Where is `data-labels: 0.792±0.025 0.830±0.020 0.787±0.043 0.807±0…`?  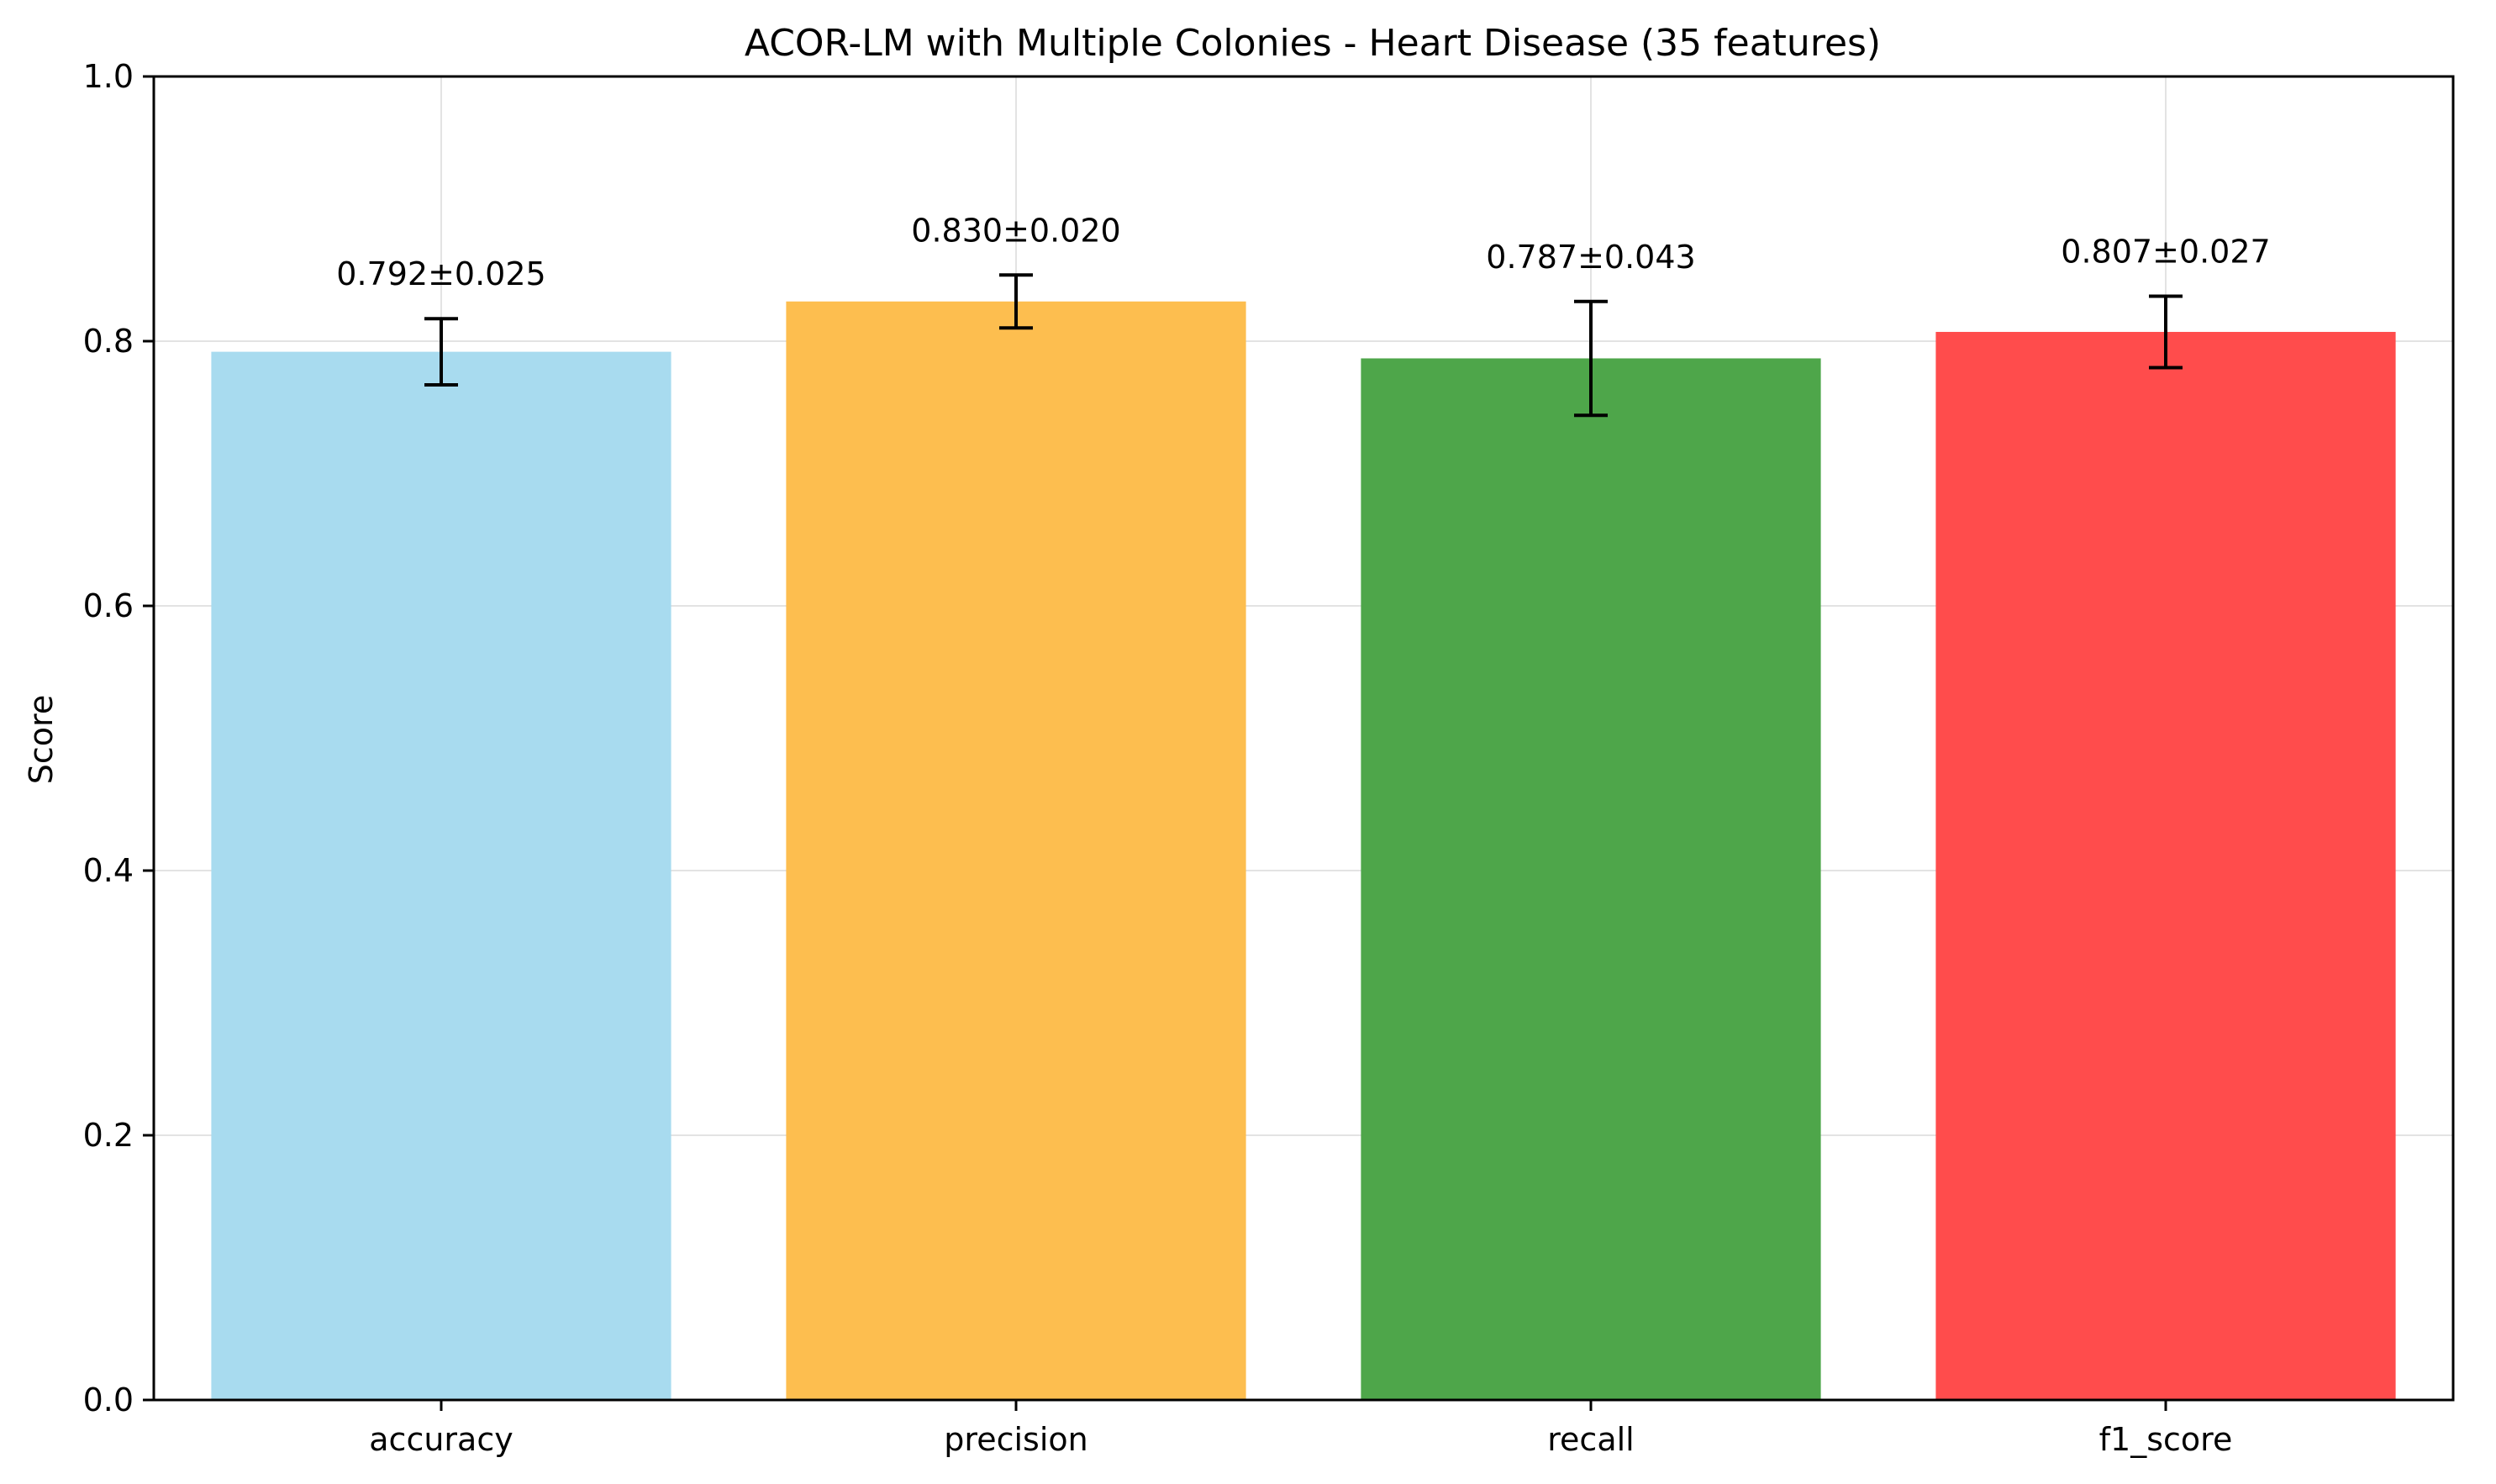 data-labels: 0.792±0.025 0.830±0.020 0.787±0.043 0.807±0… is located at coordinates (1303, 252).